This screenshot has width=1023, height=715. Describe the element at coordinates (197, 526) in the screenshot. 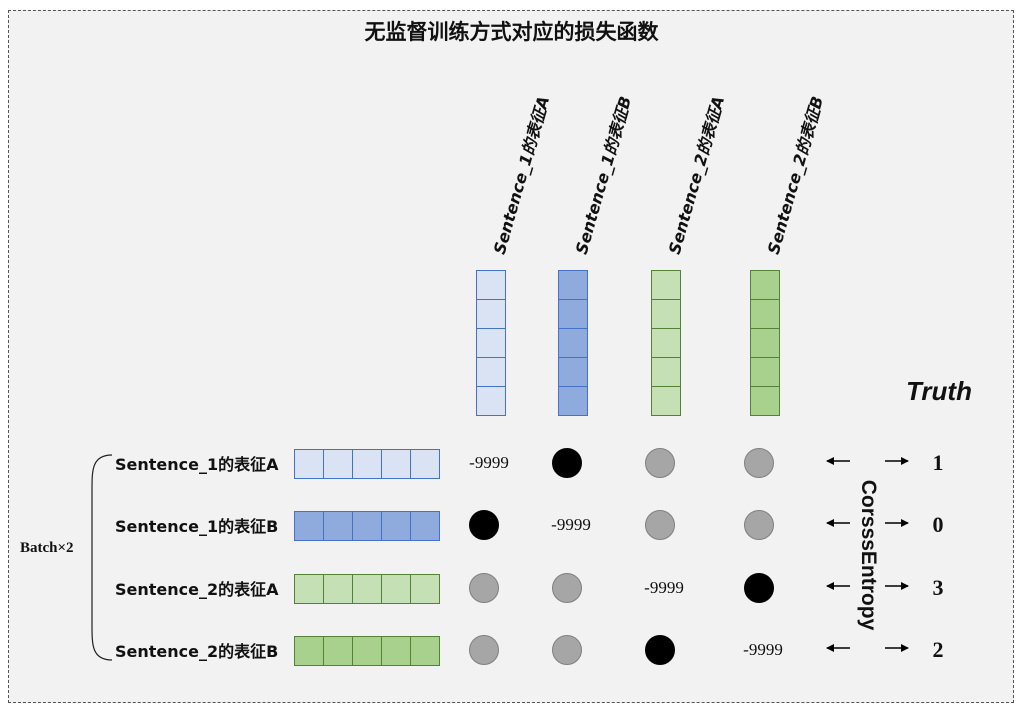

I see `row-label: Sentence_1的表征B` at that location.